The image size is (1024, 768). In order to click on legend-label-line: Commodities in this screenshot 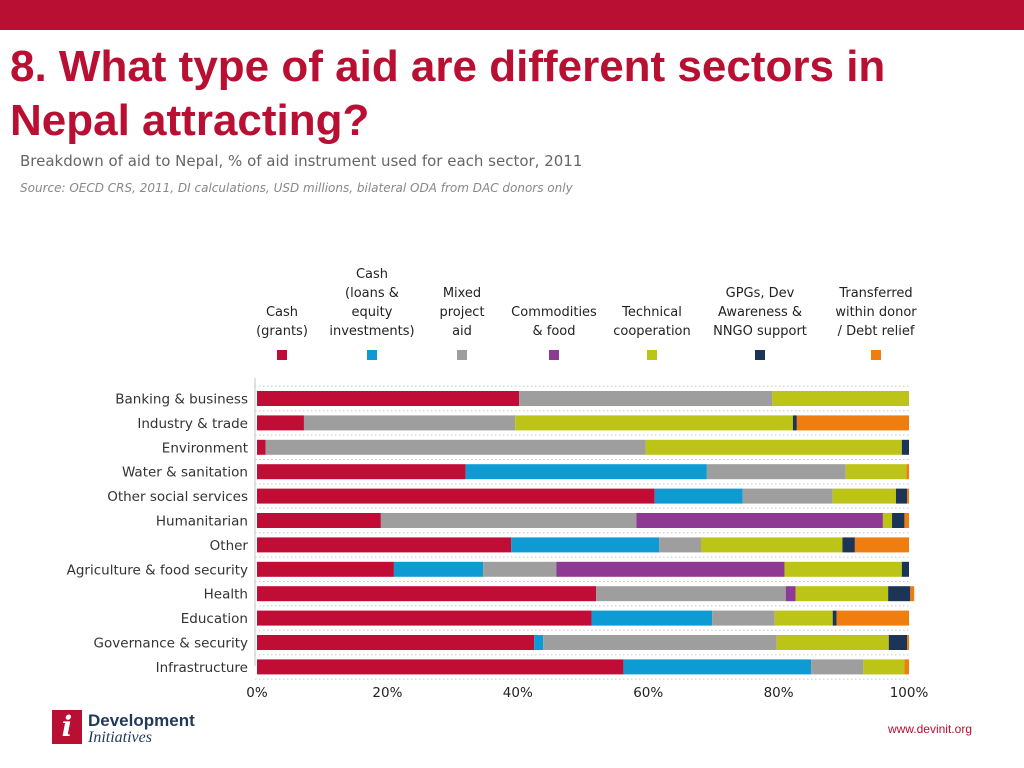, I will do `click(554, 312)`.